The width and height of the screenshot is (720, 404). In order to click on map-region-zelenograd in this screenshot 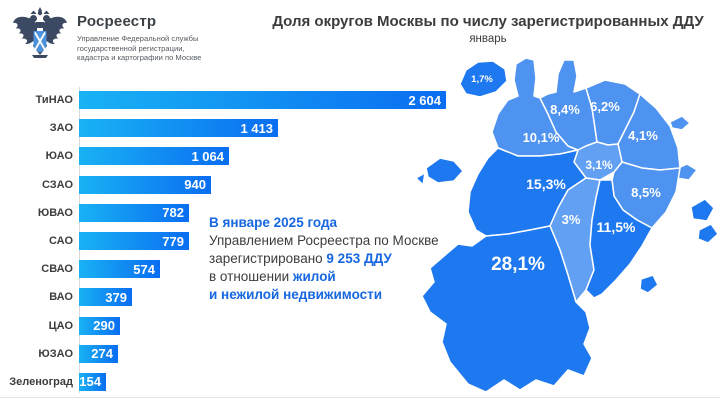, I will do `click(483, 79)`.